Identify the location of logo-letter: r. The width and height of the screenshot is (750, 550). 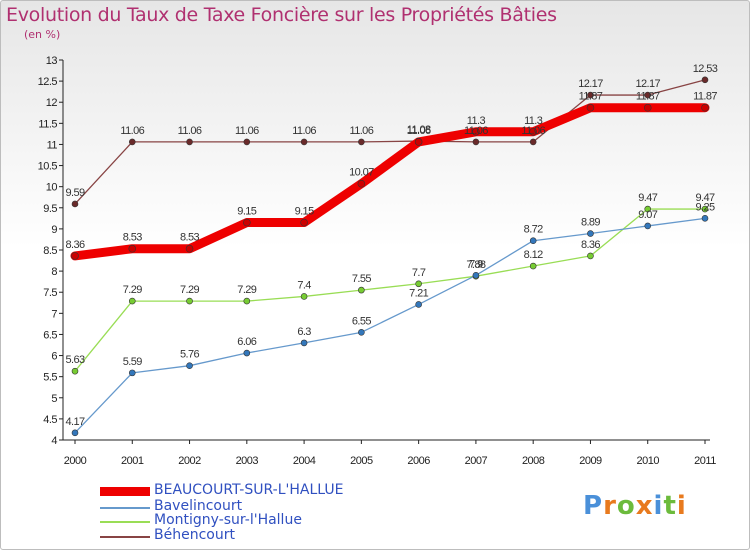
(610, 506).